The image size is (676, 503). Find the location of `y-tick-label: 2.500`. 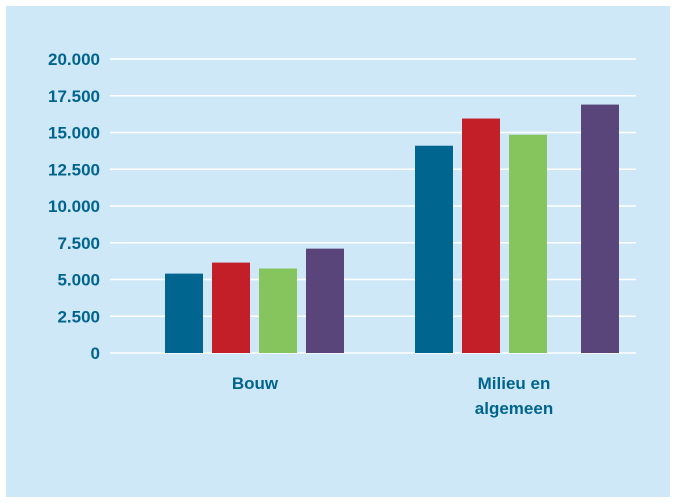

y-tick-label: 2.500 is located at coordinates (78, 316).